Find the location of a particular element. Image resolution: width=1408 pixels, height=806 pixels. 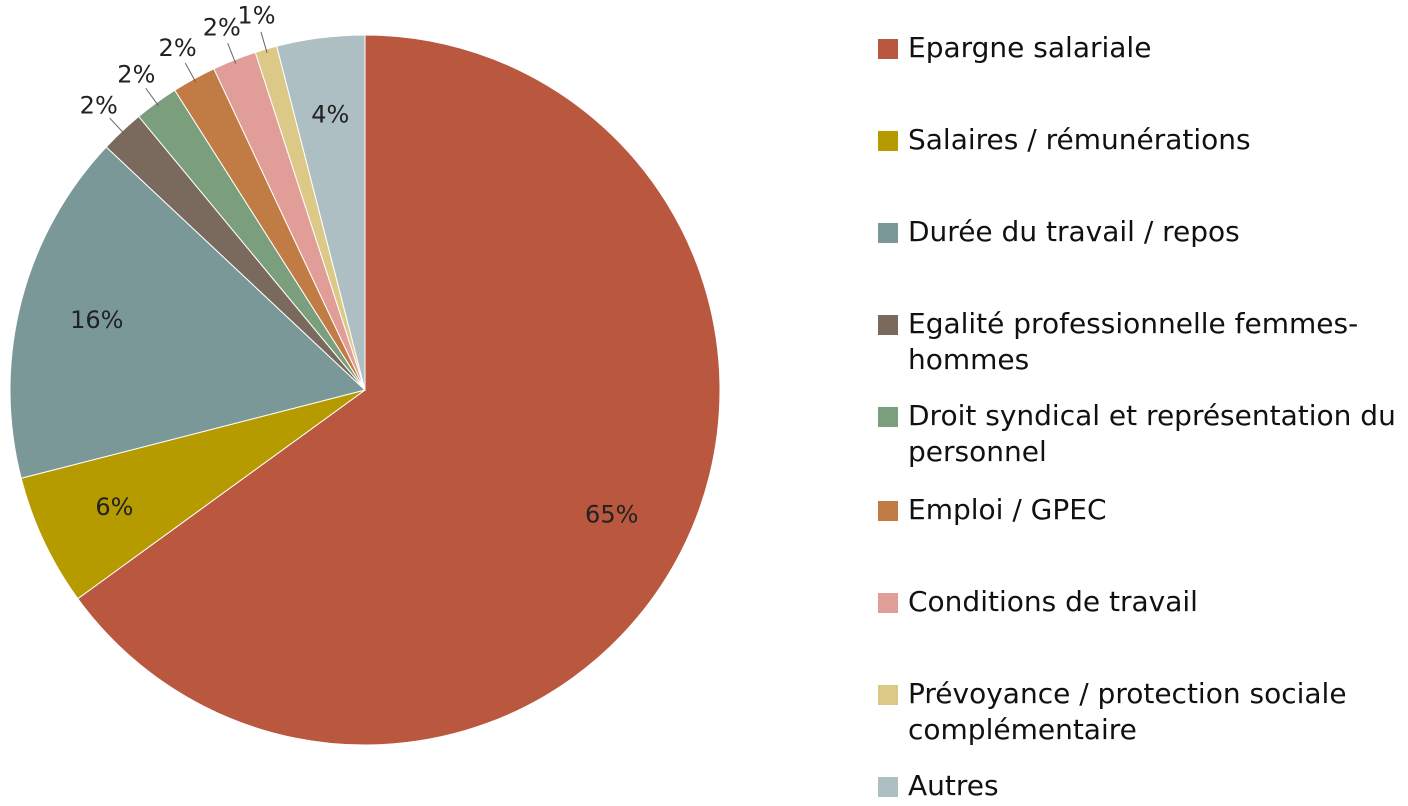

legend-item: Salaires / rémunérations is located at coordinates (1138, 140).